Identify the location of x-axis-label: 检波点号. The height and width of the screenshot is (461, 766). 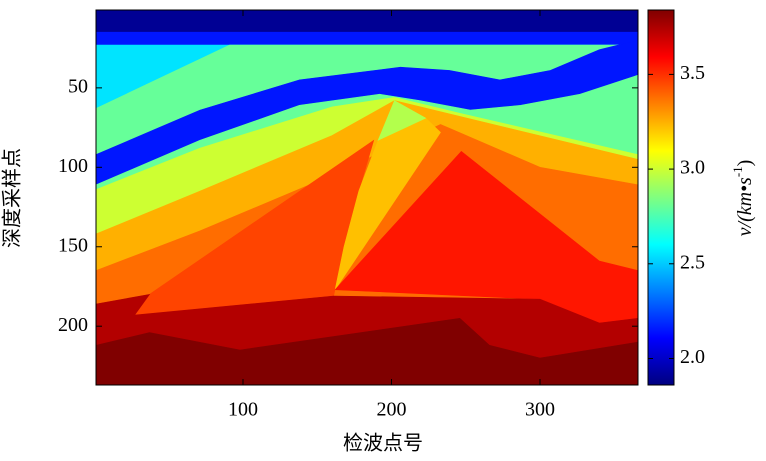
(383, 443).